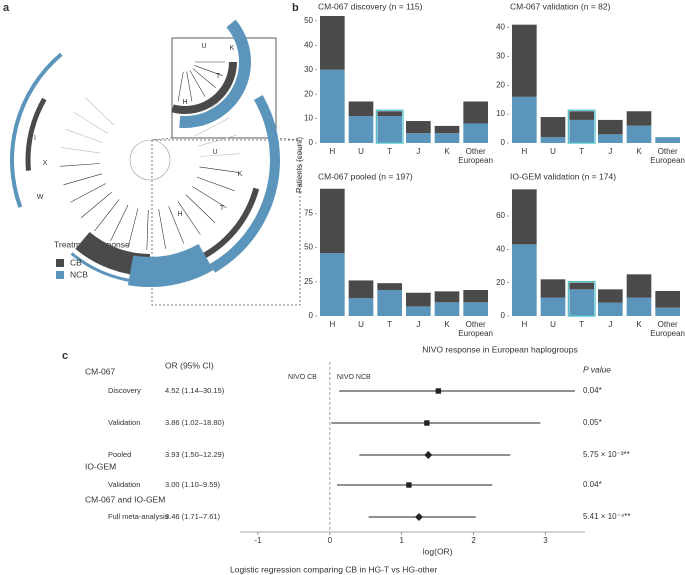  I want to click on tree-ring, so click(150, 160).